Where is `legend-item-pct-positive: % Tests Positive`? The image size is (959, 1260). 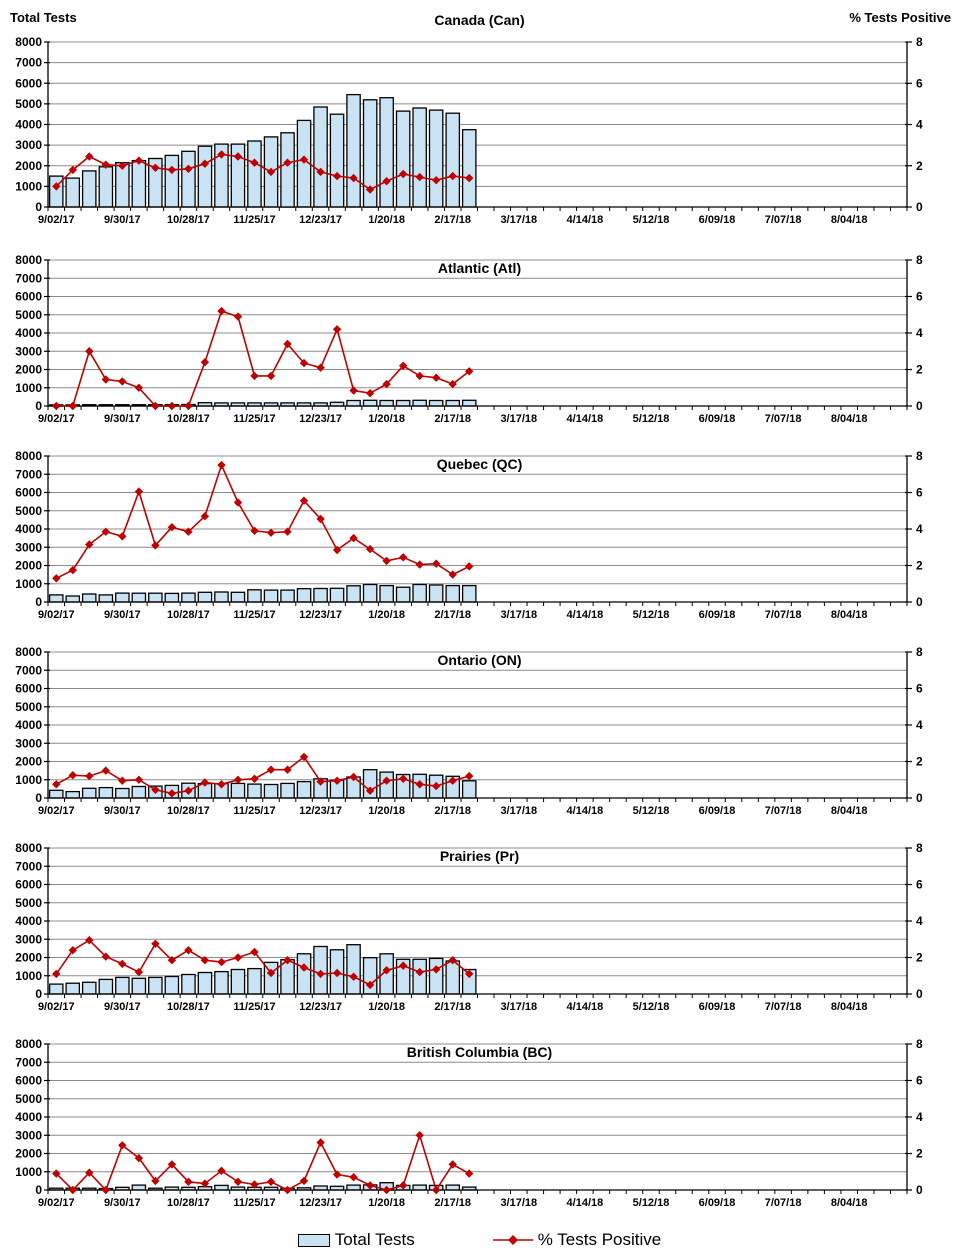 legend-item-pct-positive: % Tests Positive is located at coordinates (577, 1240).